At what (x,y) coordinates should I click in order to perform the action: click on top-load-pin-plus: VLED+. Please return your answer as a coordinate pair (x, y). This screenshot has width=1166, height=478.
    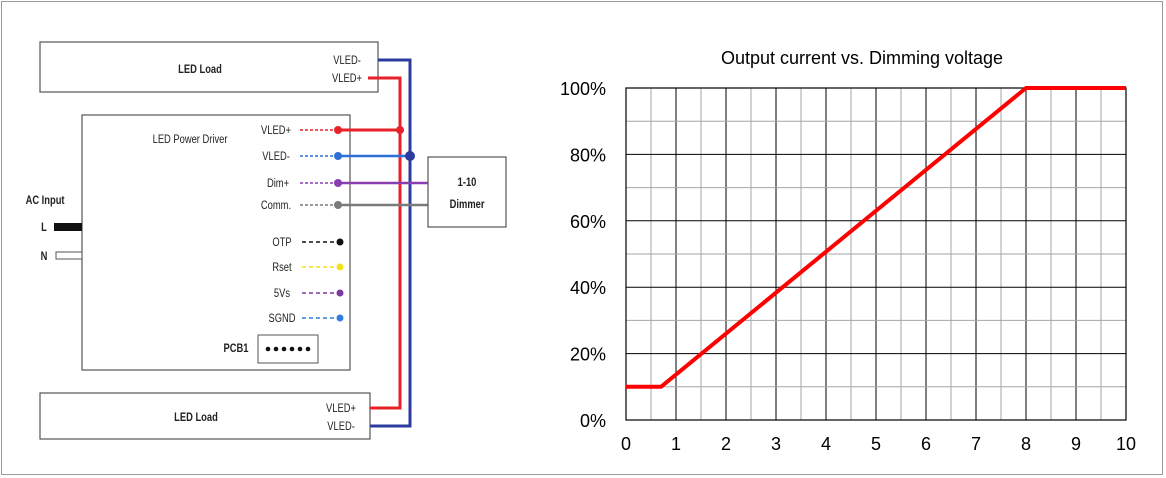
    Looking at the image, I should click on (347, 78).